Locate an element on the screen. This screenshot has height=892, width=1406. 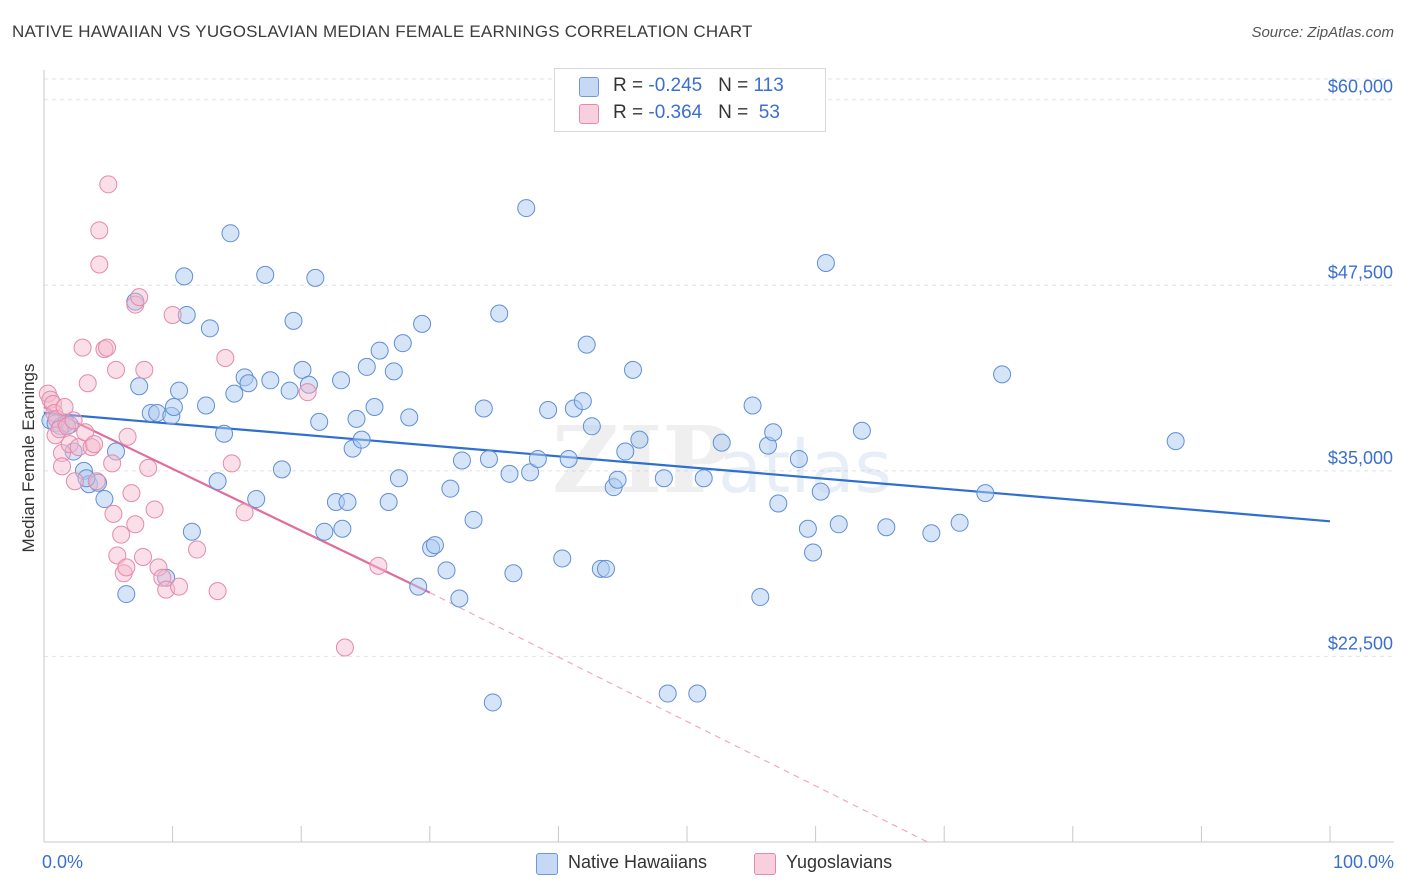
legend-swatch-native is located at coordinates (589, 87).